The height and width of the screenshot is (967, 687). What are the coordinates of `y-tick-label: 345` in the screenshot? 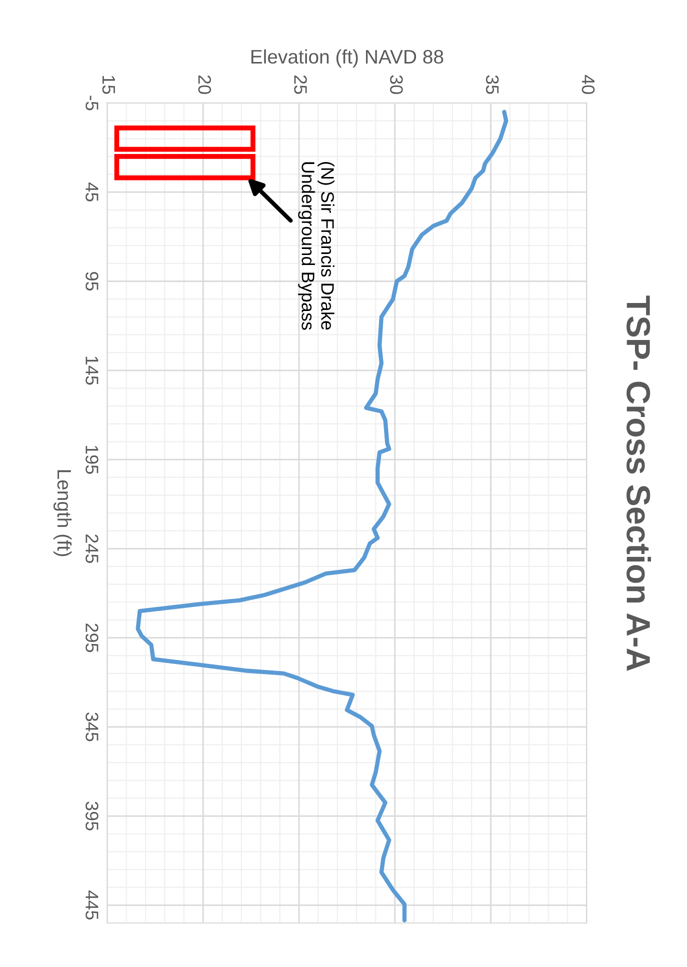 It's located at (92, 727).